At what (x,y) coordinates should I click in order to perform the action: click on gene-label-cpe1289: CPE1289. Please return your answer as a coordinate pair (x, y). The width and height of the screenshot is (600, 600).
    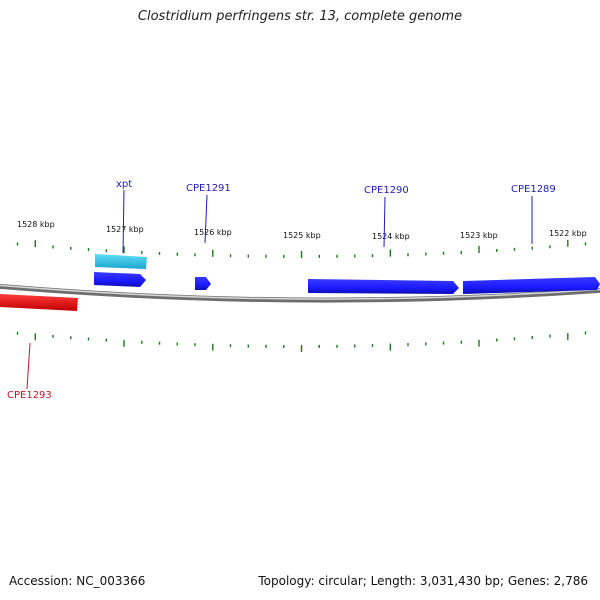
    Looking at the image, I should click on (533, 189).